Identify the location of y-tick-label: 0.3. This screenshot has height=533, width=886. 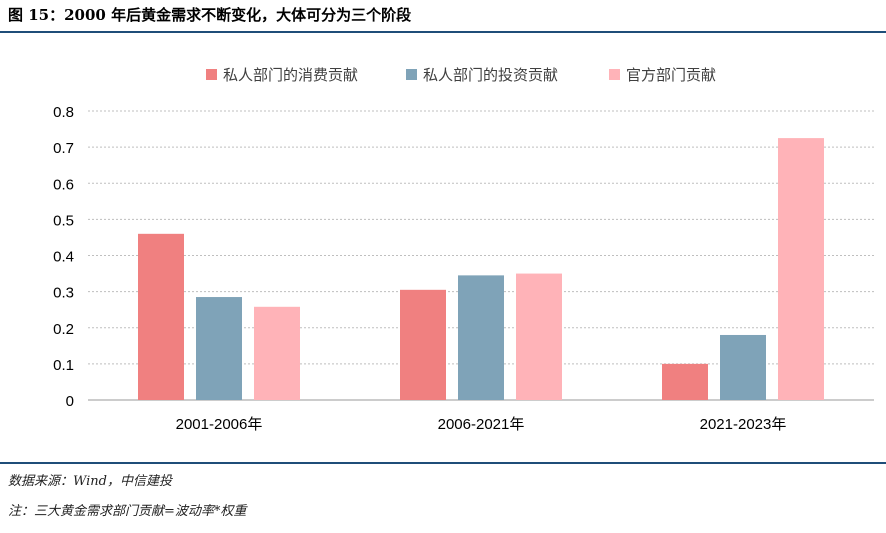
(63, 293).